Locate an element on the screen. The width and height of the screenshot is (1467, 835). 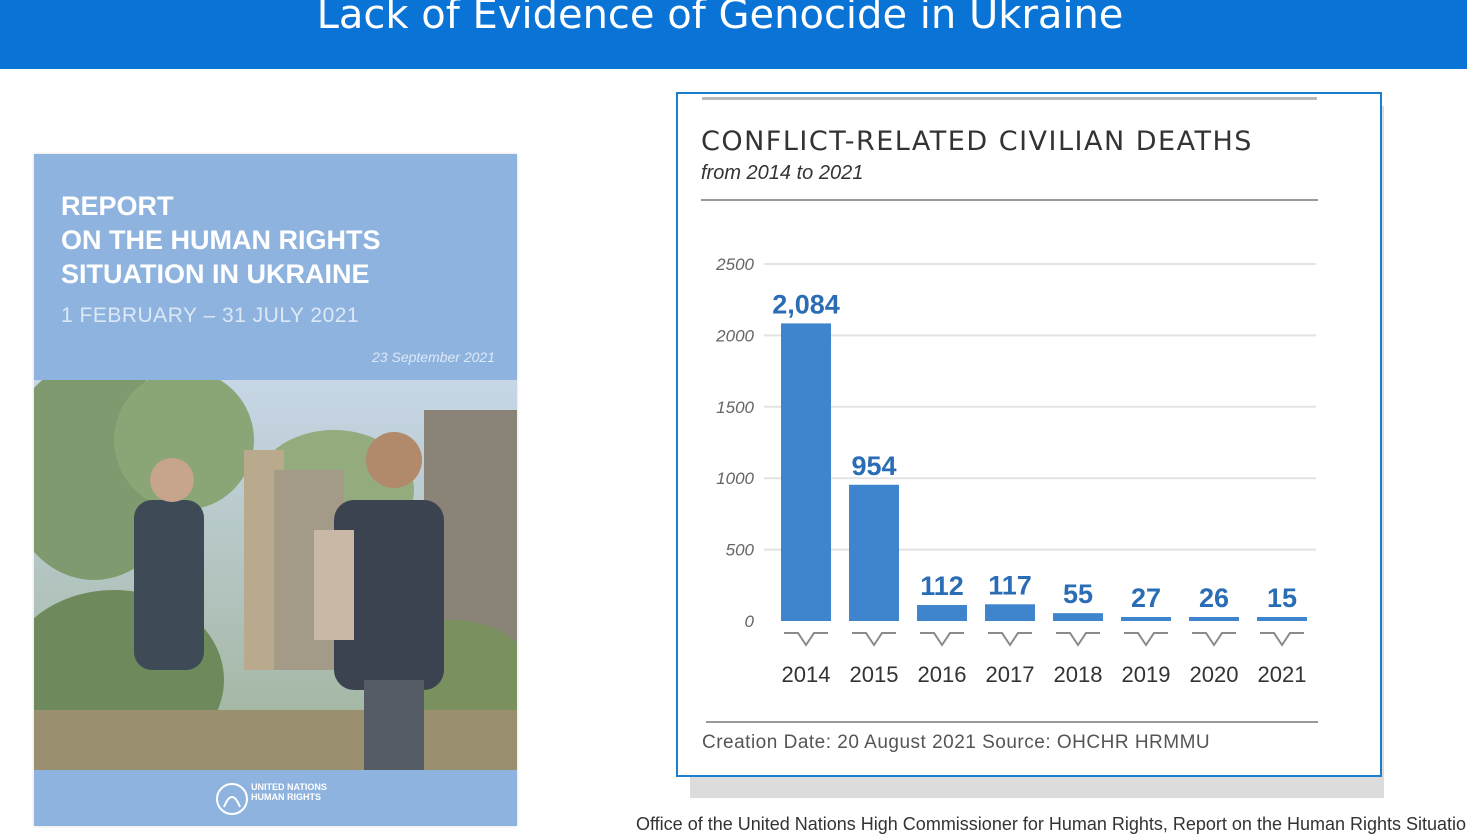
un-emblem-icon is located at coordinates (232, 799).